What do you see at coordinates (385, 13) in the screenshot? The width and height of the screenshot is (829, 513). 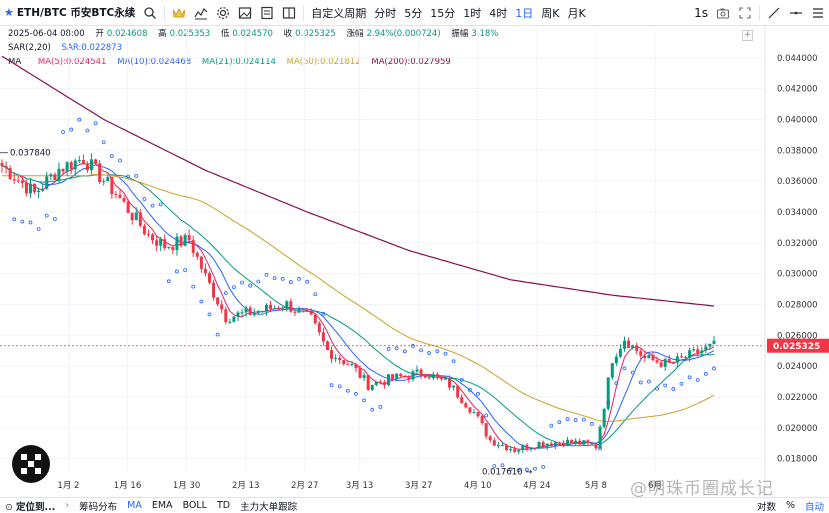 I see `period-1: 分时` at bounding box center [385, 13].